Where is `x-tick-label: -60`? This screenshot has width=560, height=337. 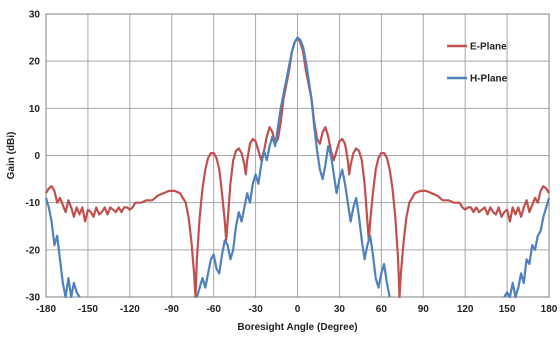 x-tick-label: -60 is located at coordinates (213, 309).